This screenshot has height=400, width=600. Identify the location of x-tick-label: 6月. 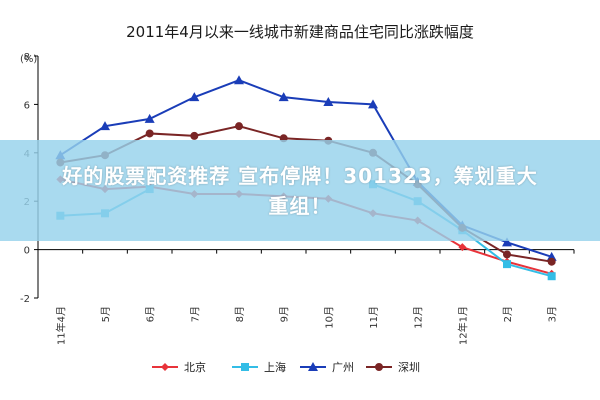
(151, 314).